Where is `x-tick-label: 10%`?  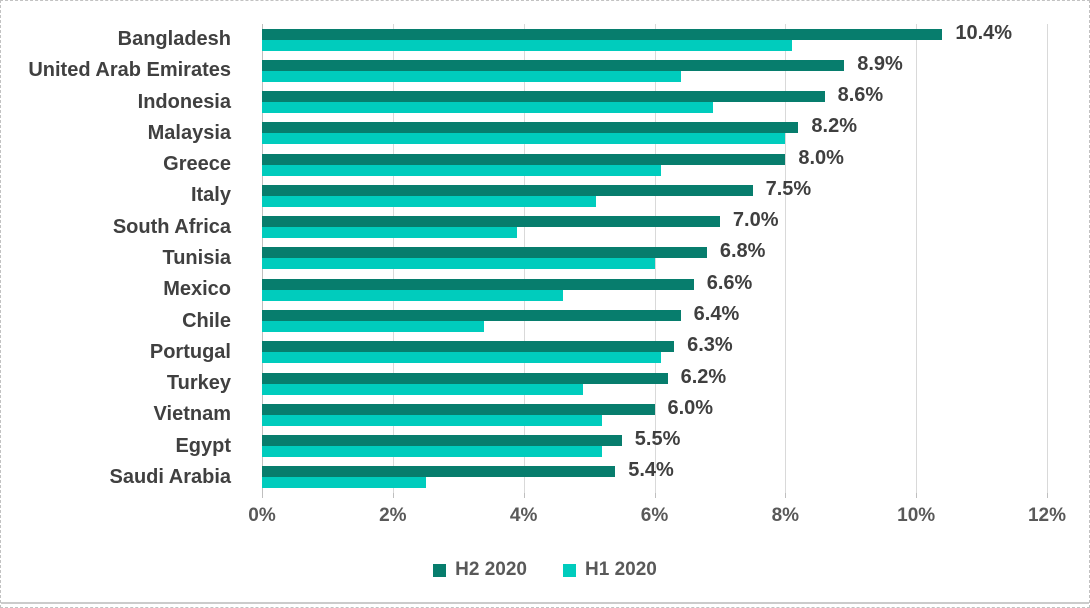 x-tick-label: 10% is located at coordinates (916, 515).